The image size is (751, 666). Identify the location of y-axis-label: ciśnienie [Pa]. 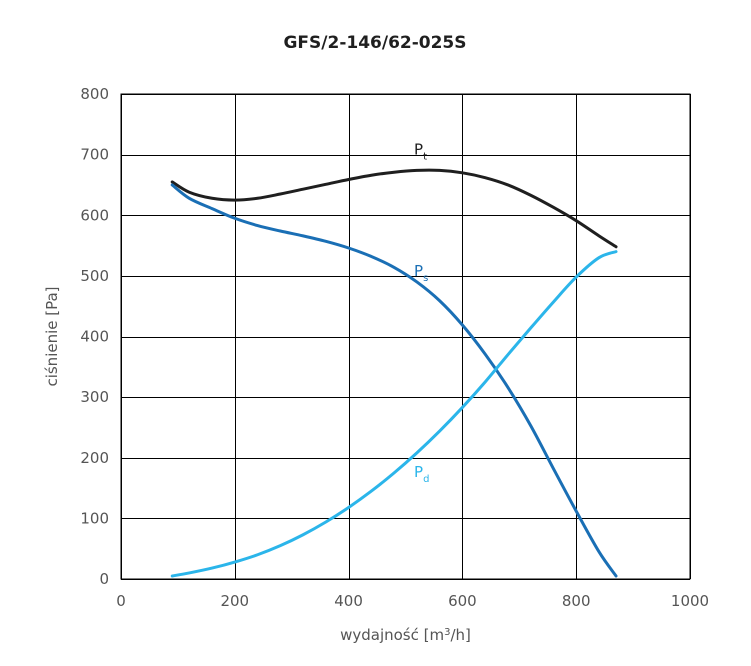
(52, 336).